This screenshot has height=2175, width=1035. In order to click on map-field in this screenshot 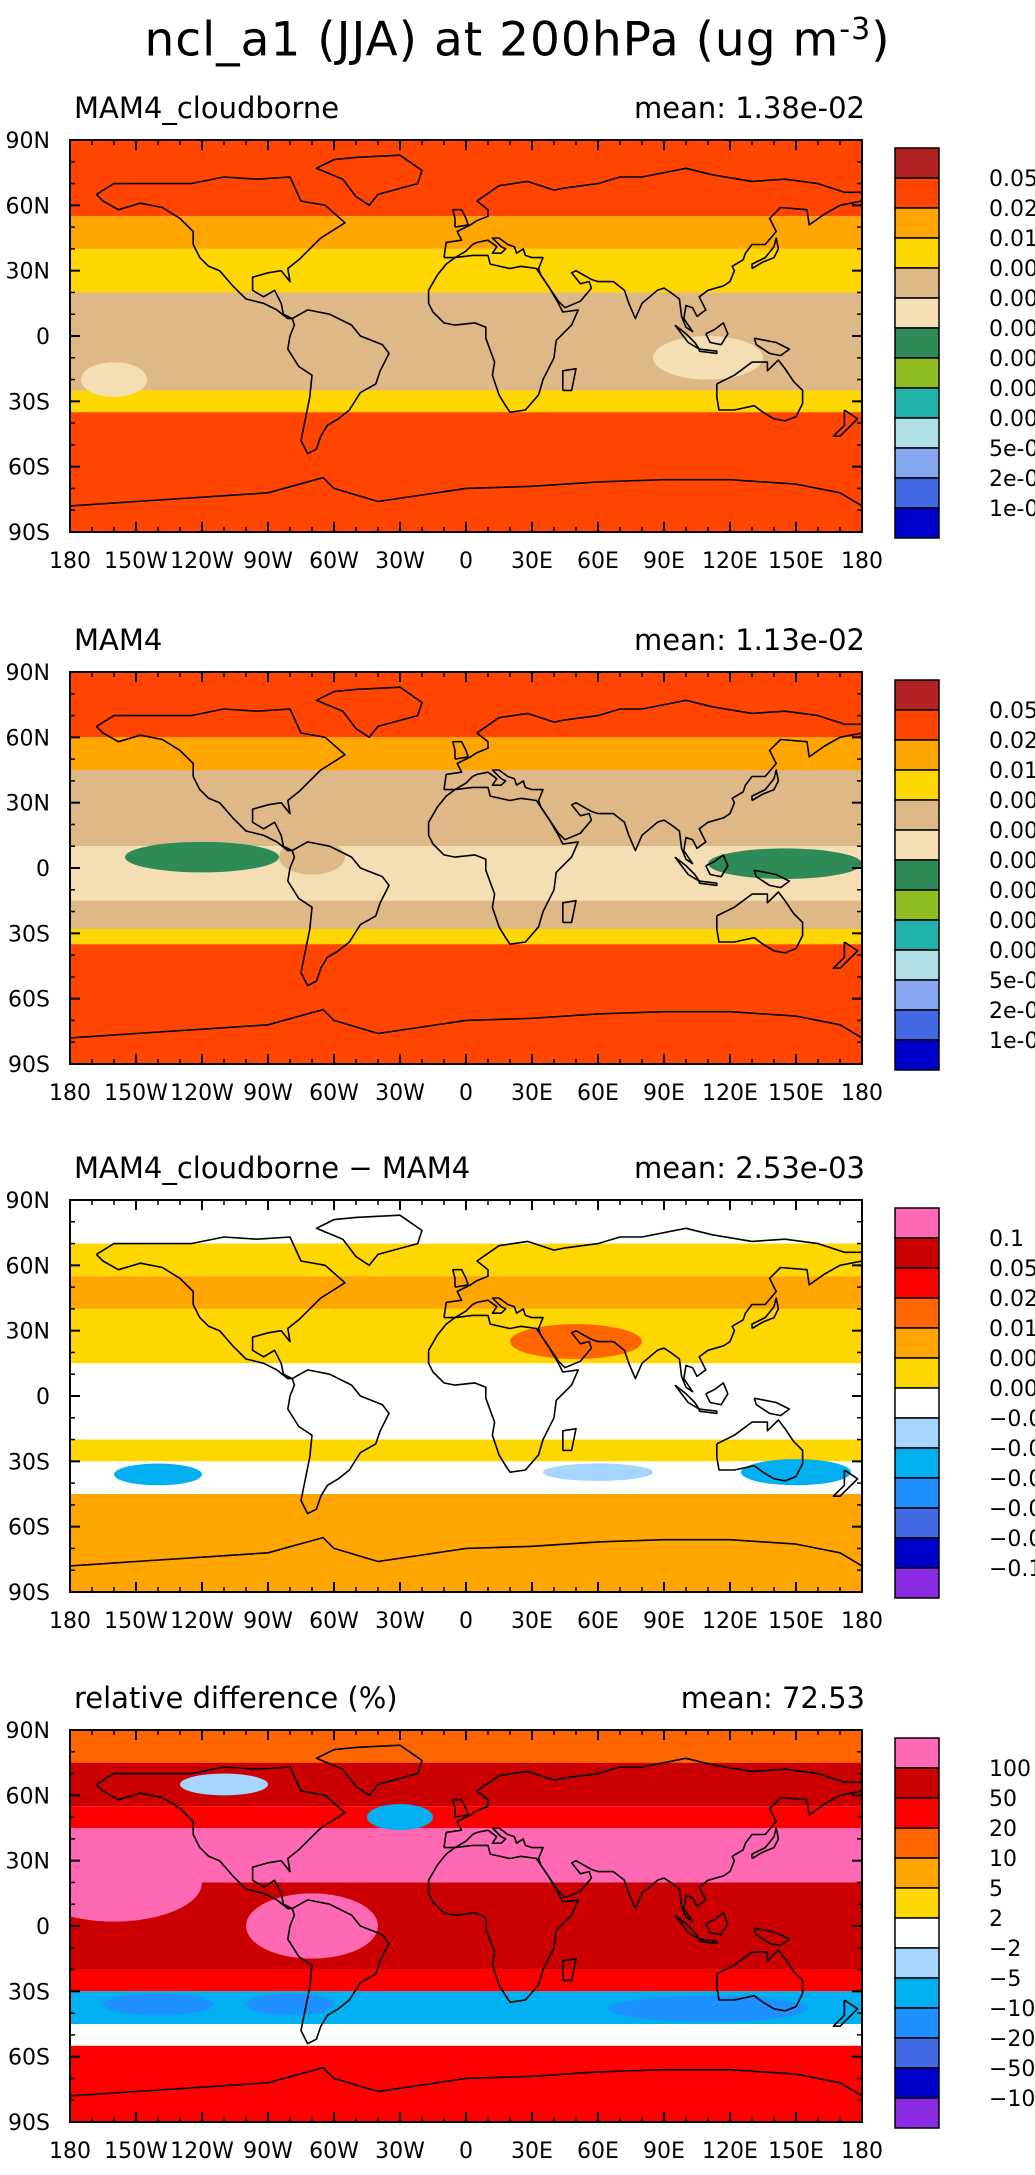, I will do `click(466, 1926)`.